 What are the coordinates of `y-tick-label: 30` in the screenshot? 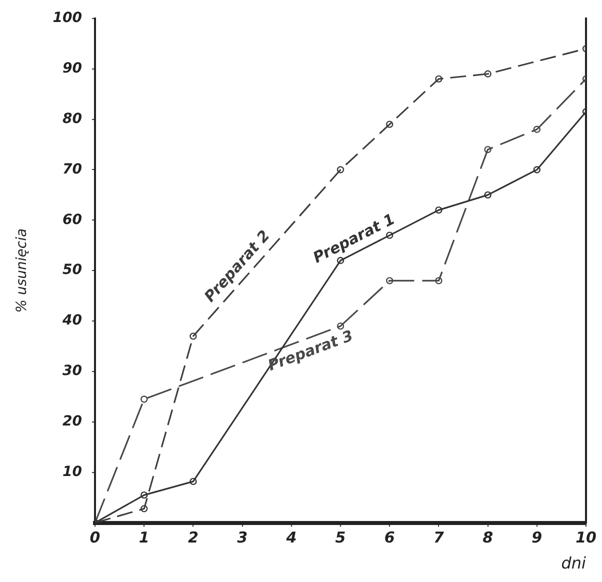 It's located at (72, 371).